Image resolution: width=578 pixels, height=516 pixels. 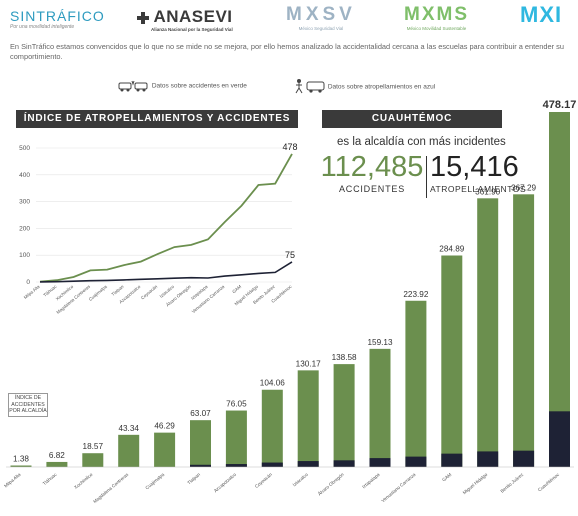 I want to click on bar-value-label: 284.89, so click(x=451, y=248).